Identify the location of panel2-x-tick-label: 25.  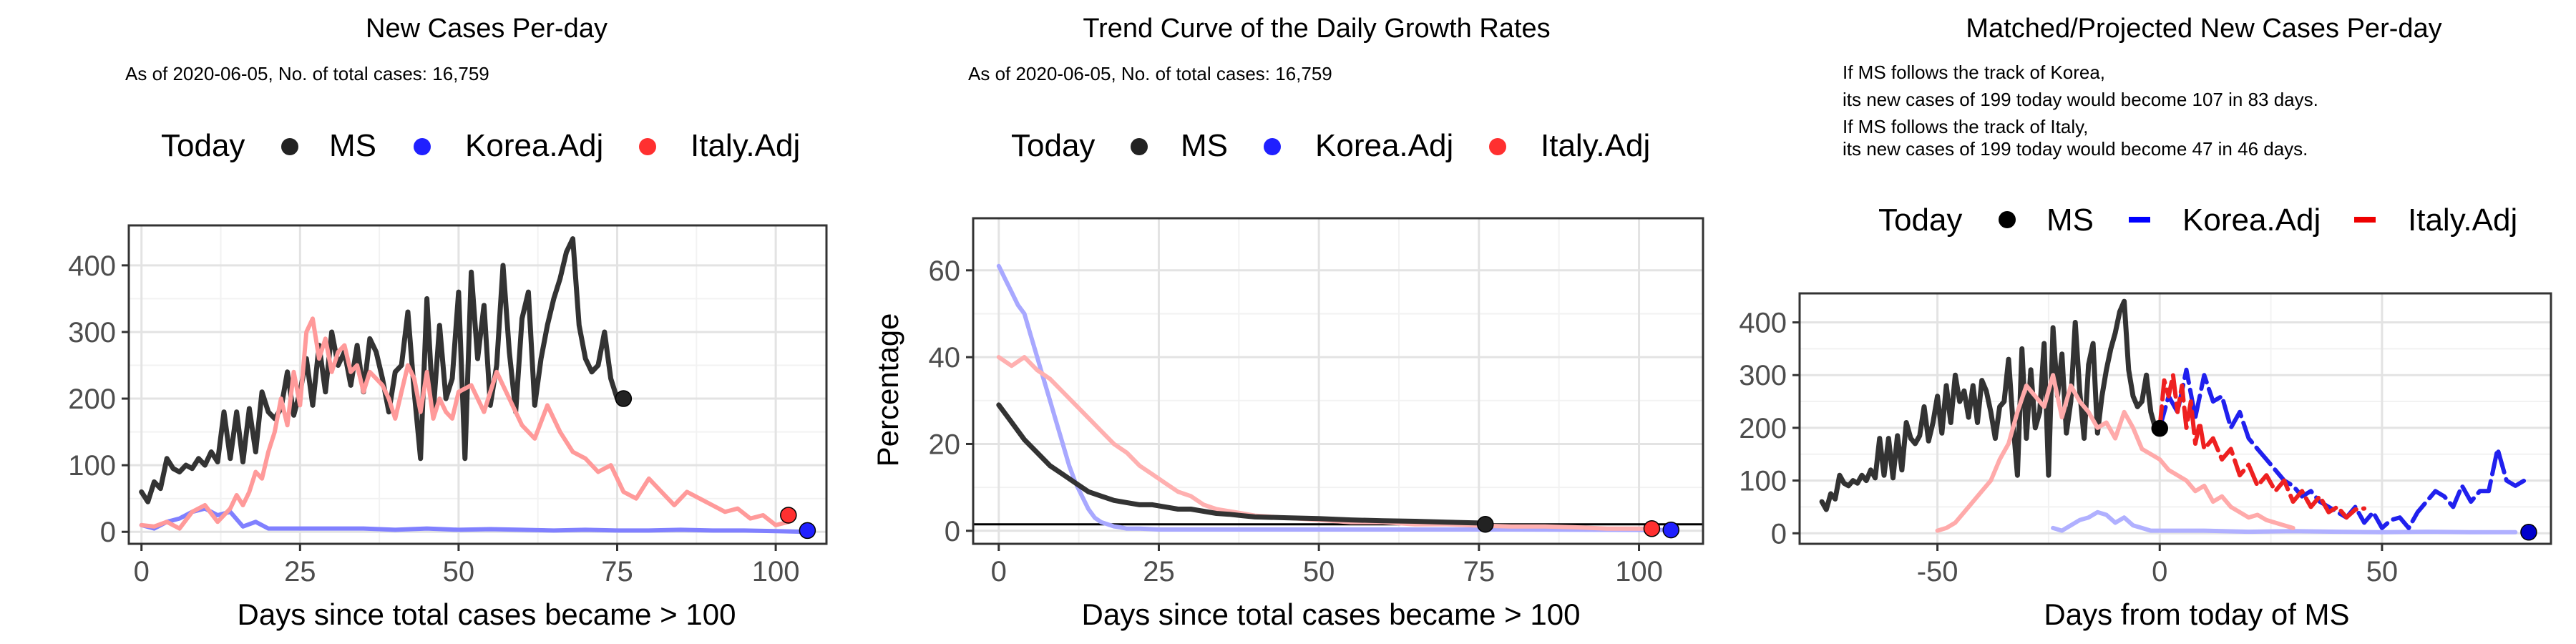
(1159, 571).